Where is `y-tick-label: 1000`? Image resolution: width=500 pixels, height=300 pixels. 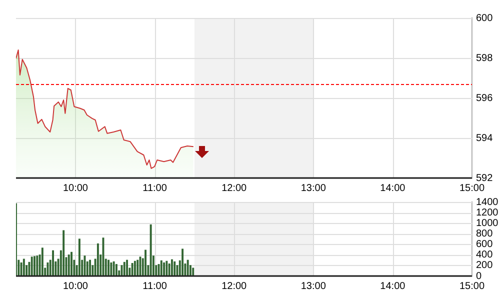
y-tick-label: 1000 is located at coordinates (487, 223).